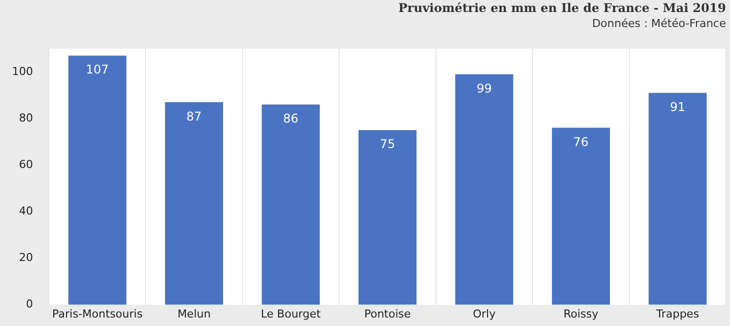 Image resolution: width=730 pixels, height=326 pixels. I want to click on data-label: 76, so click(581, 141).